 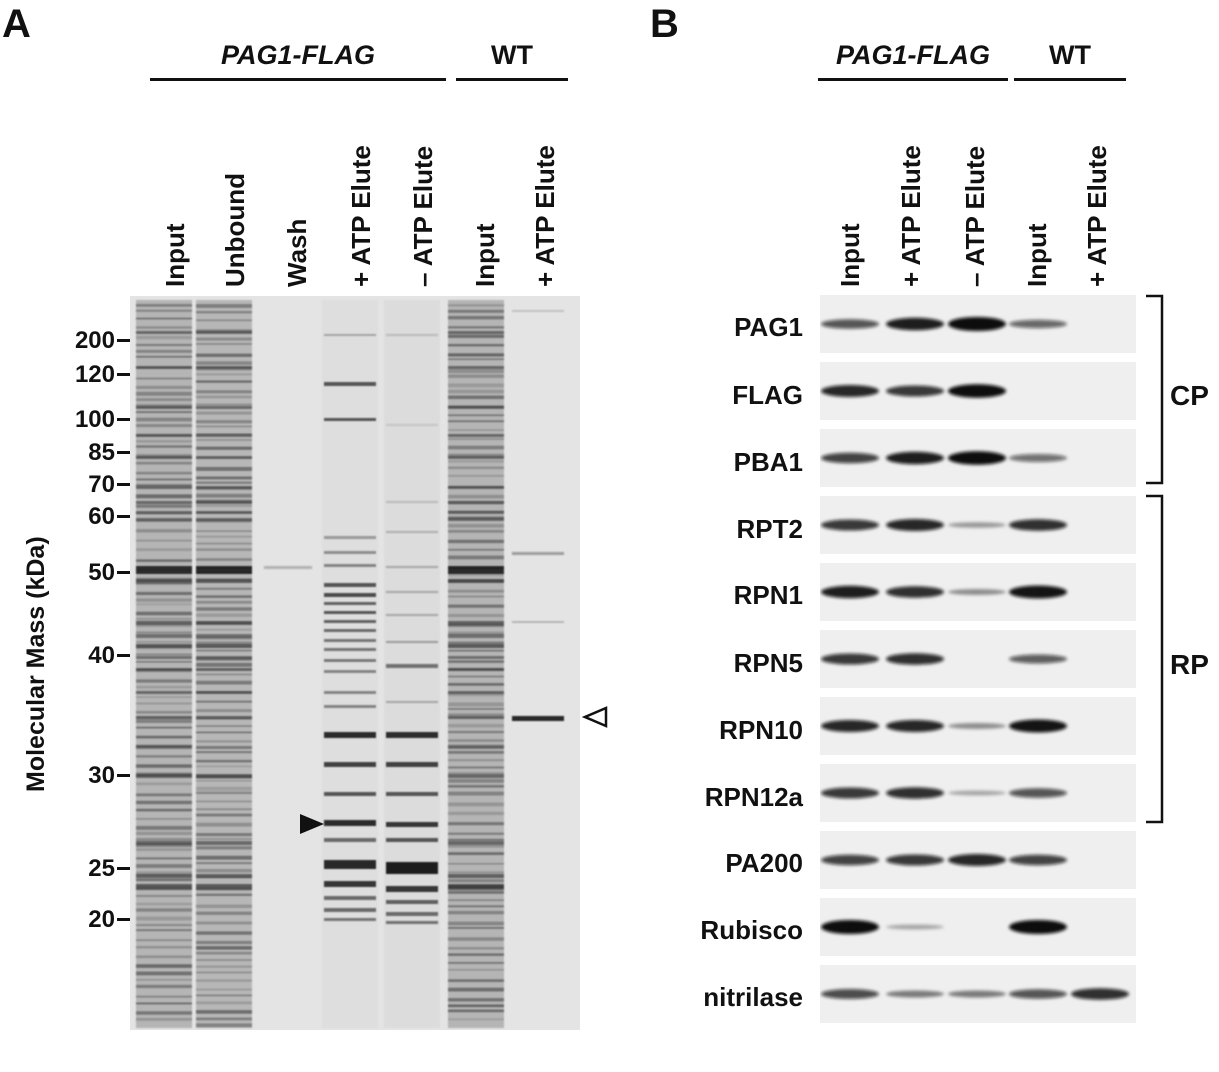 I want to click on mw-marker-70: 70, so click(x=101, y=484).